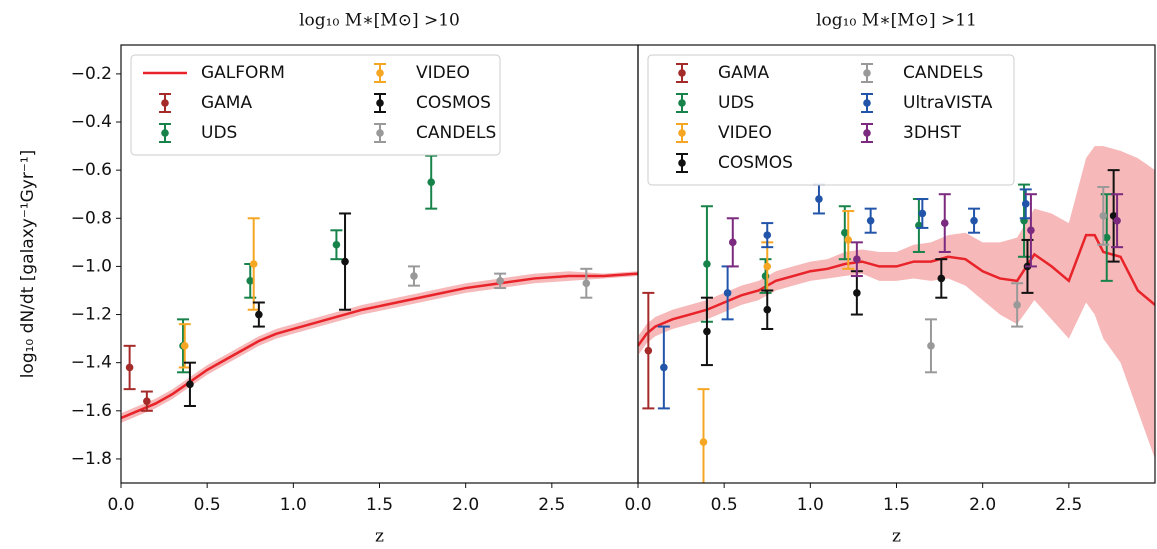  Describe the element at coordinates (551, 505) in the screenshot. I see `x-tick-label: 2.5` at that location.